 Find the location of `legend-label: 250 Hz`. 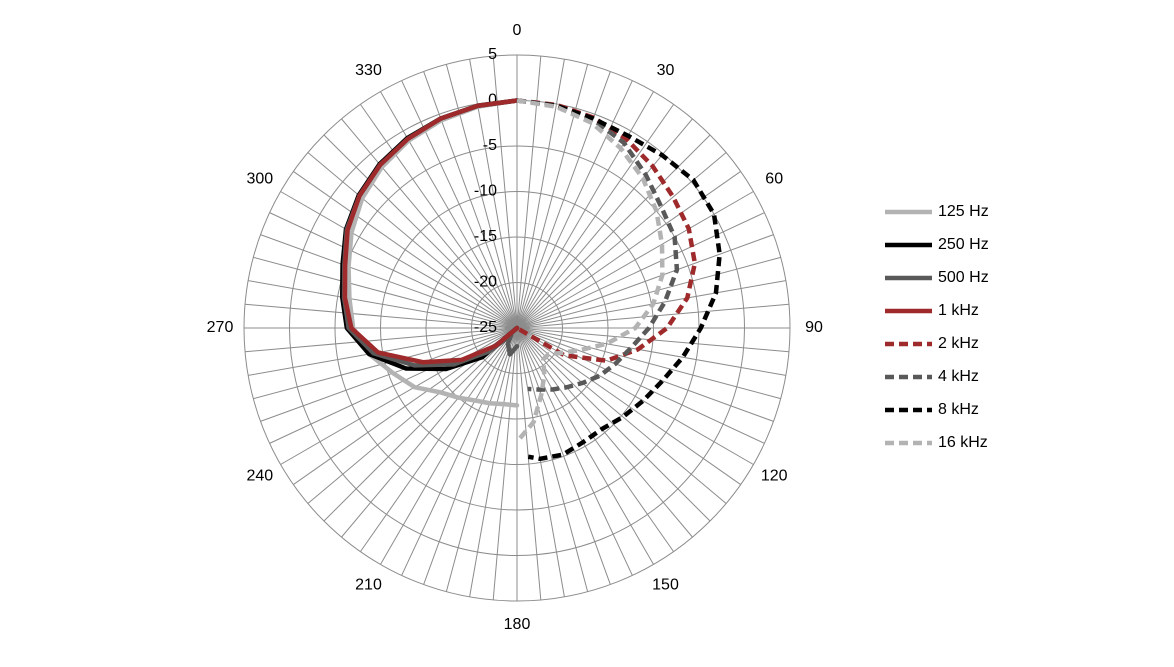

legend-label: 250 Hz is located at coordinates (963, 244).